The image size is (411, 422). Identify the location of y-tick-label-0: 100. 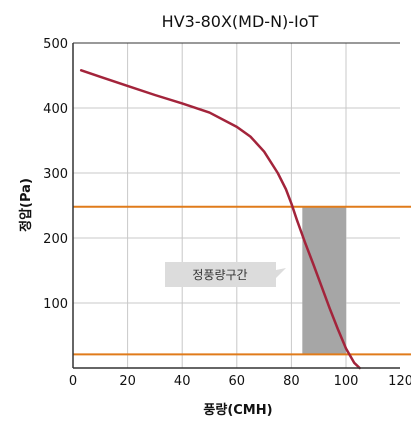
(55, 304).